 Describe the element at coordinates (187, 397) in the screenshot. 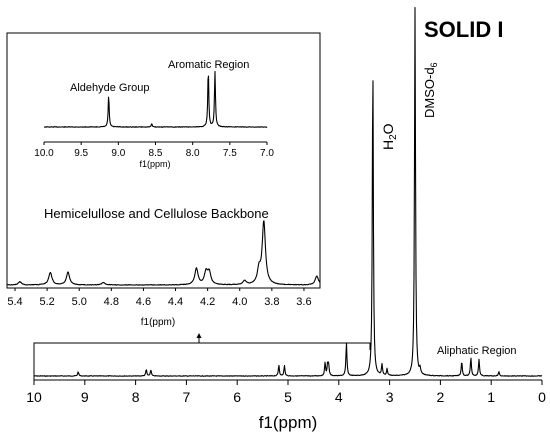

I see `main-x-tick-label: 7` at that location.